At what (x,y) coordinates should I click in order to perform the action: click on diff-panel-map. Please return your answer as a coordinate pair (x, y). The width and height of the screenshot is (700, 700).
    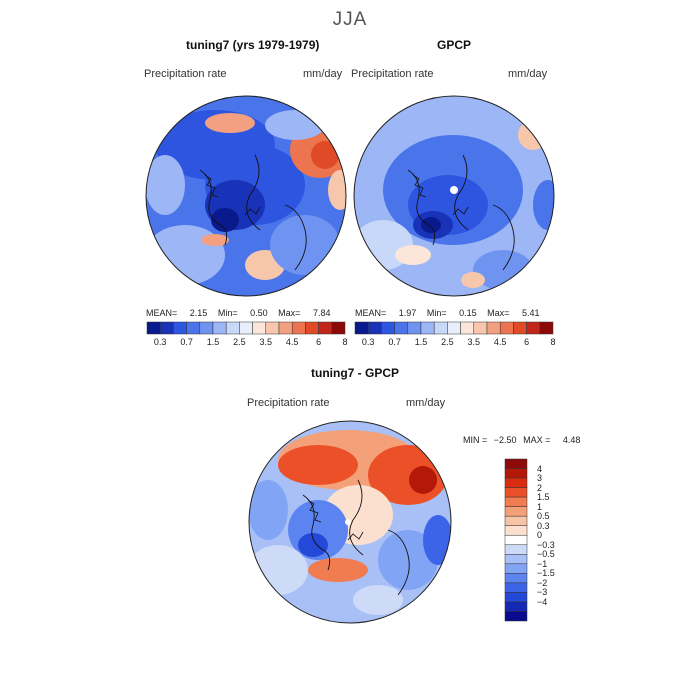
    Looking at the image, I should click on (350, 522).